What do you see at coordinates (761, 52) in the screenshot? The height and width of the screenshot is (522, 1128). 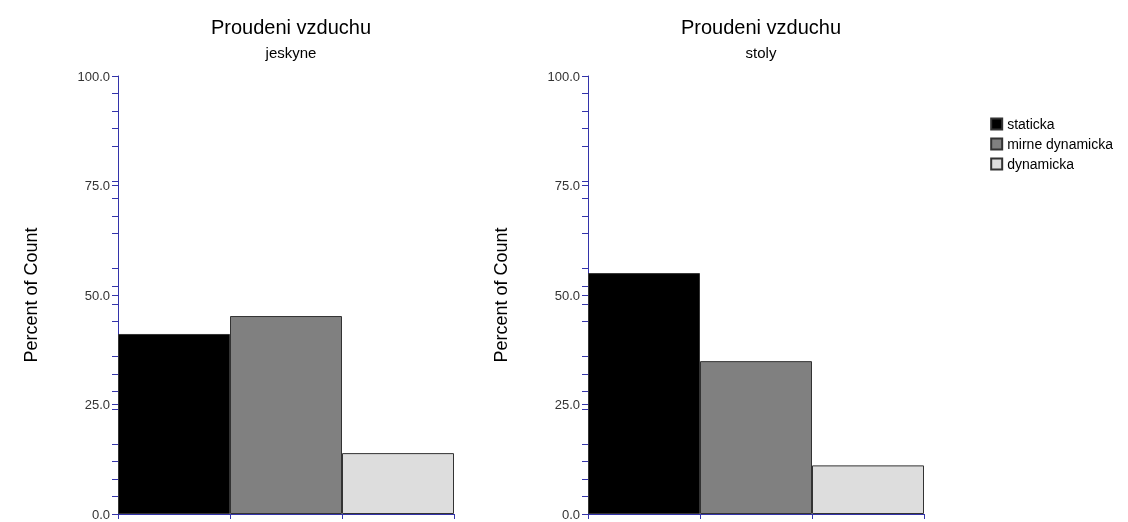 I see `chart-subtitle: stoly` at bounding box center [761, 52].